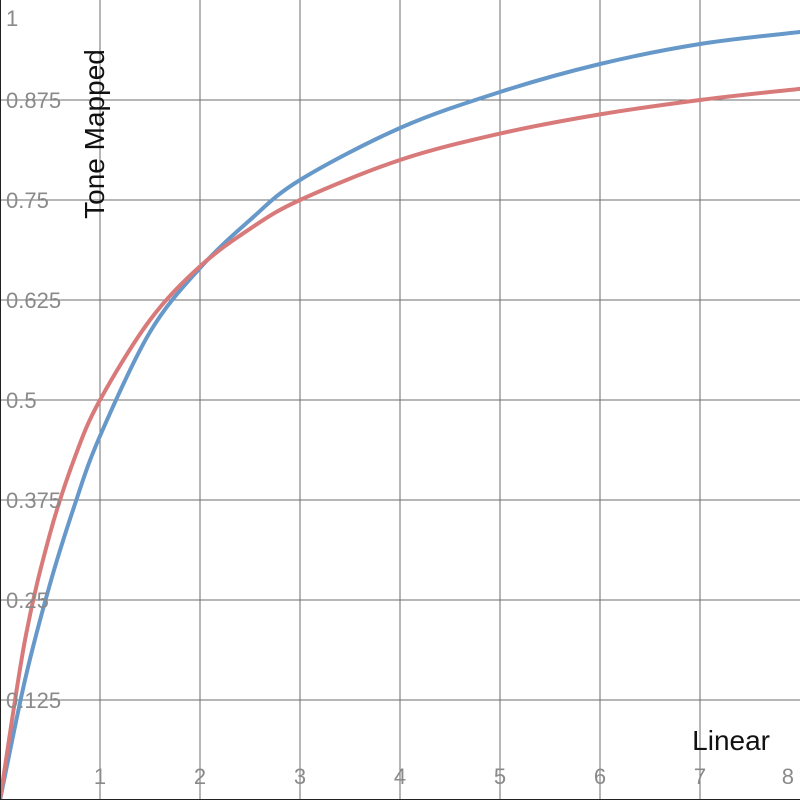  Describe the element at coordinates (33, 500) in the screenshot. I see `y-tick-label: 0.375` at that location.